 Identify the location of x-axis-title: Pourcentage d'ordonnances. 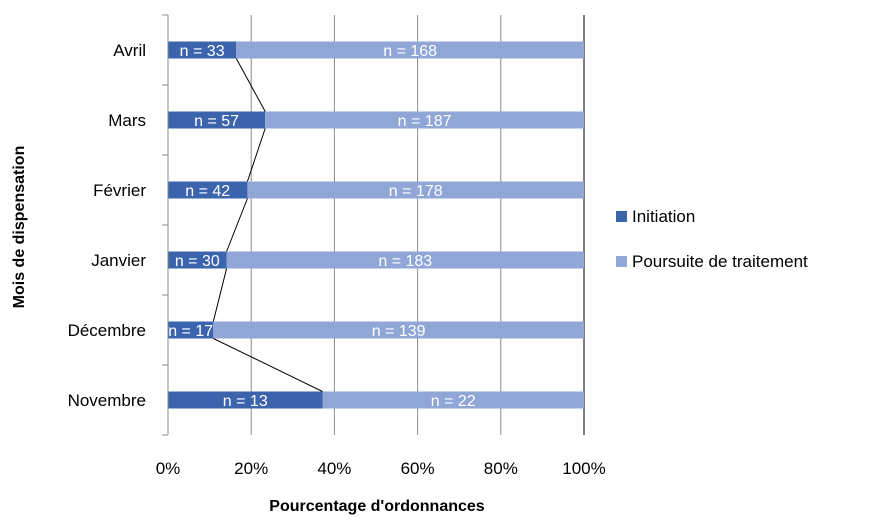
(377, 506).